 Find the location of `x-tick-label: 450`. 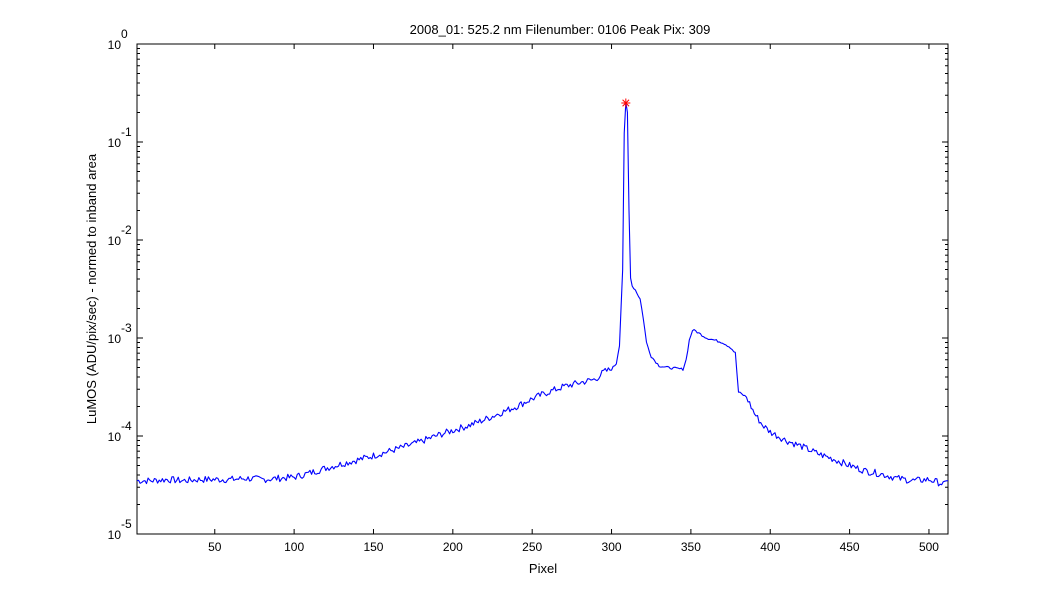

x-tick-label: 450 is located at coordinates (850, 547).